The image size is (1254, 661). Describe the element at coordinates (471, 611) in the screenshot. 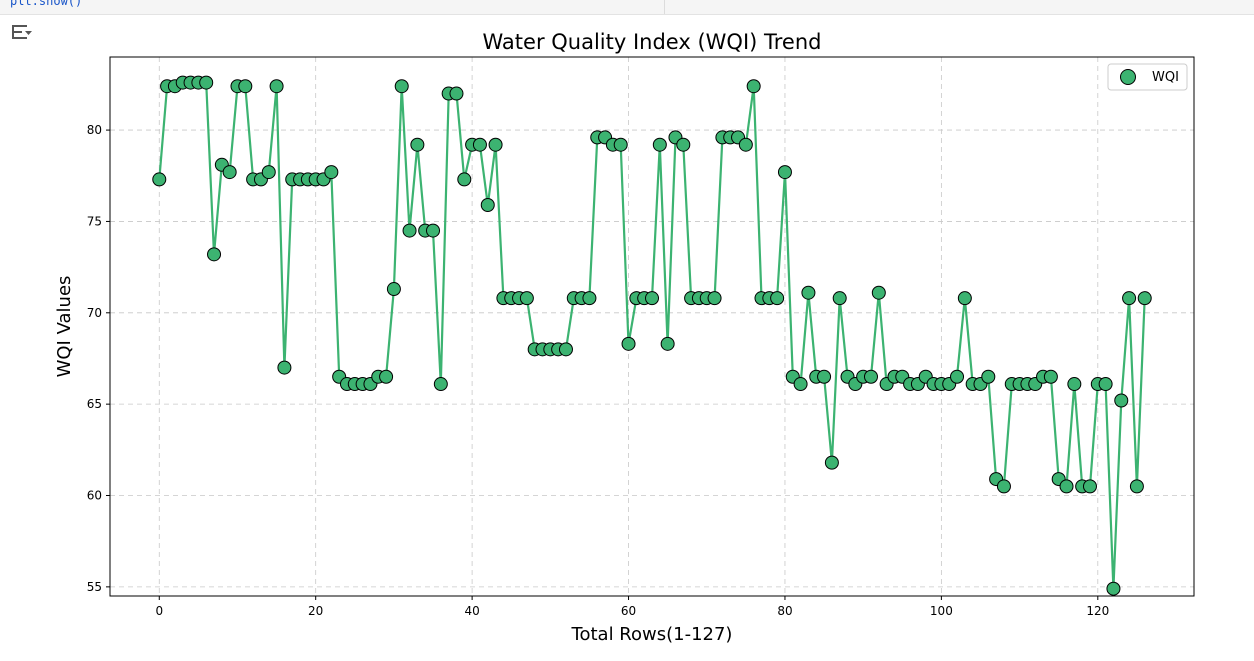

I see `x-tick-label: 40` at that location.